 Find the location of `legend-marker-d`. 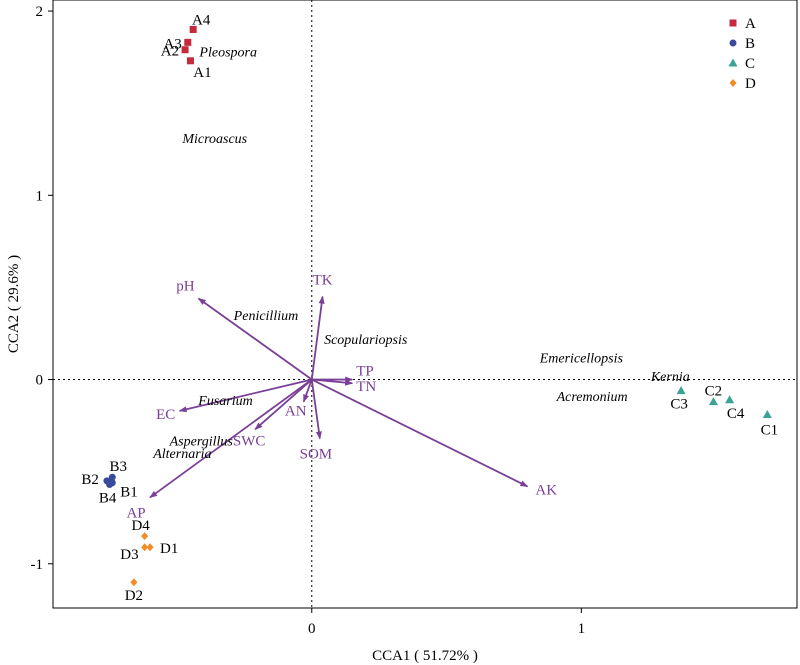

legend-marker-d is located at coordinates (733, 83).